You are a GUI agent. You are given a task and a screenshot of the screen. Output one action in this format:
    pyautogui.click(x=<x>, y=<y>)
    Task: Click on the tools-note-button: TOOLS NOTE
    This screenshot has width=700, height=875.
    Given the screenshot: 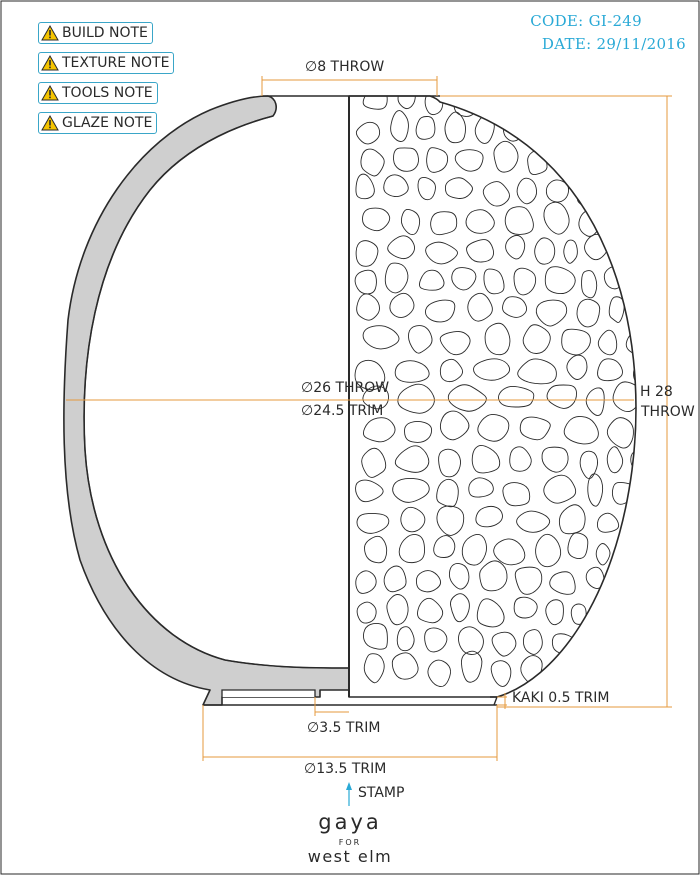 What is the action you would take?
    pyautogui.click(x=98, y=93)
    